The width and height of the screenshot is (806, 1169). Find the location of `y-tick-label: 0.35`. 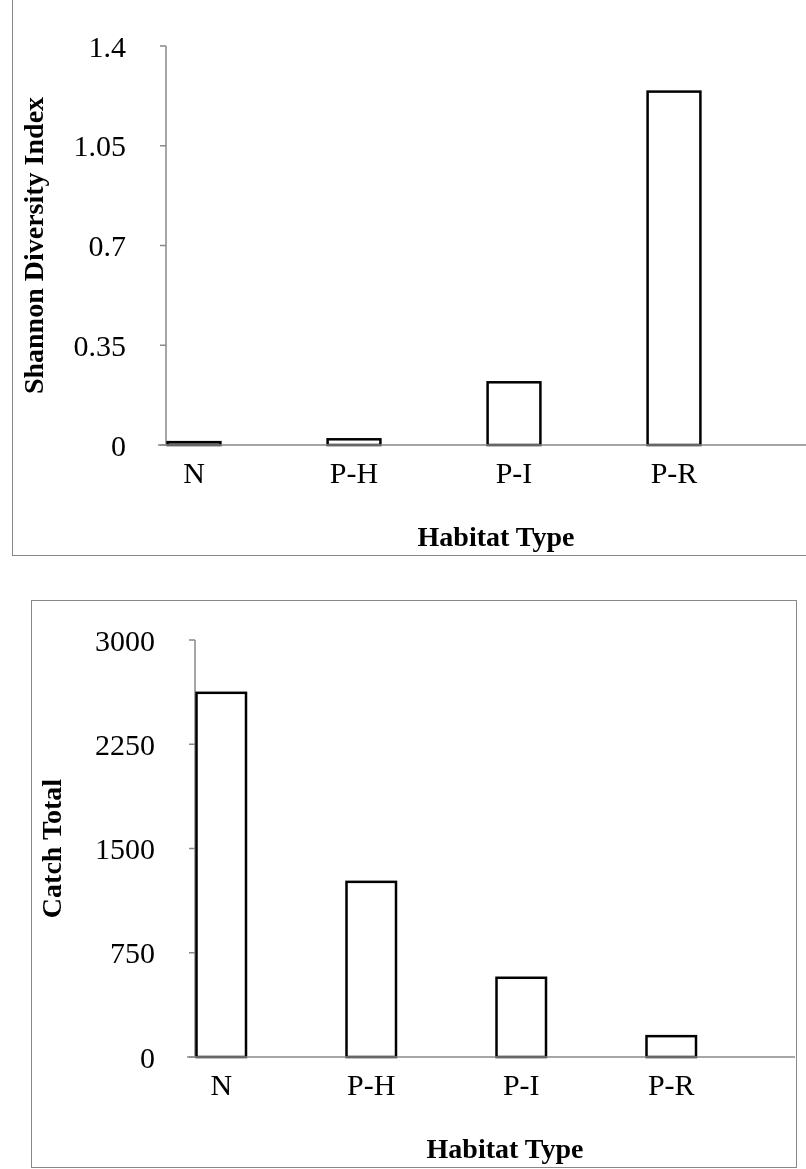

y-tick-label: 0.35 is located at coordinates (99, 345).